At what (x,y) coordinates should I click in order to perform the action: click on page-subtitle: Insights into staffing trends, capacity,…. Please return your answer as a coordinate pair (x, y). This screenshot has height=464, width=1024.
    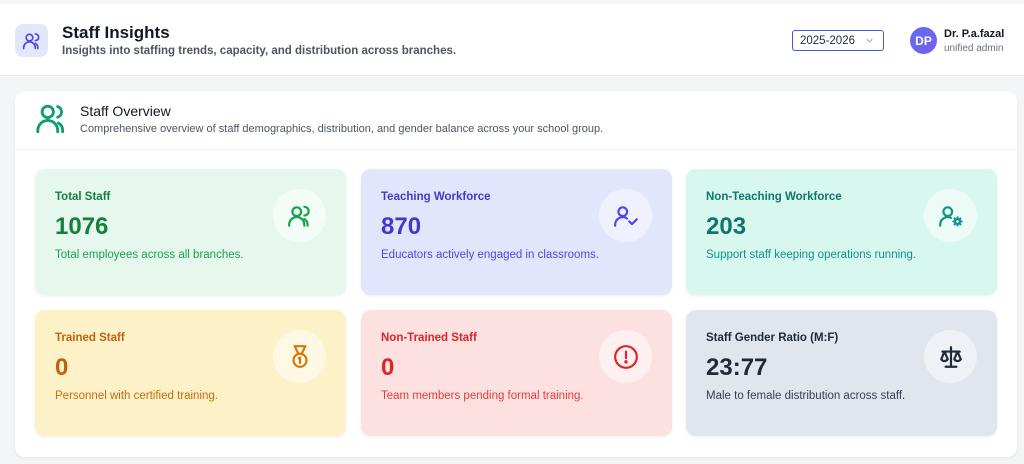
    Looking at the image, I should click on (259, 51).